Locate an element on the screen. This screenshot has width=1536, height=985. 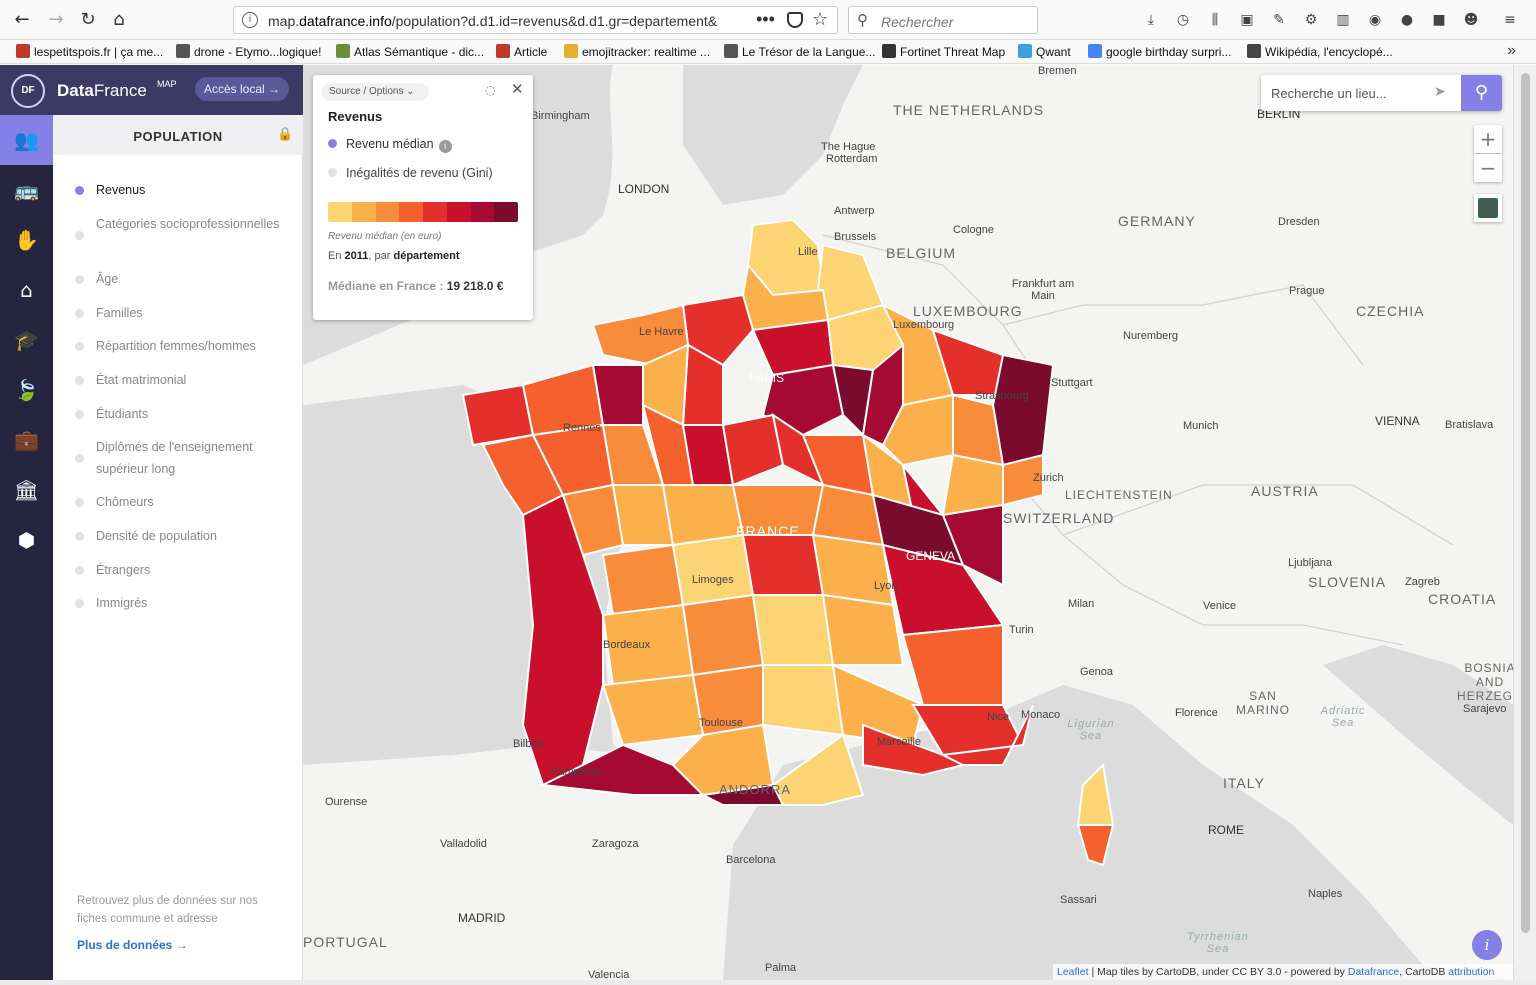
country-label: GERMANY is located at coordinates (1157, 221).